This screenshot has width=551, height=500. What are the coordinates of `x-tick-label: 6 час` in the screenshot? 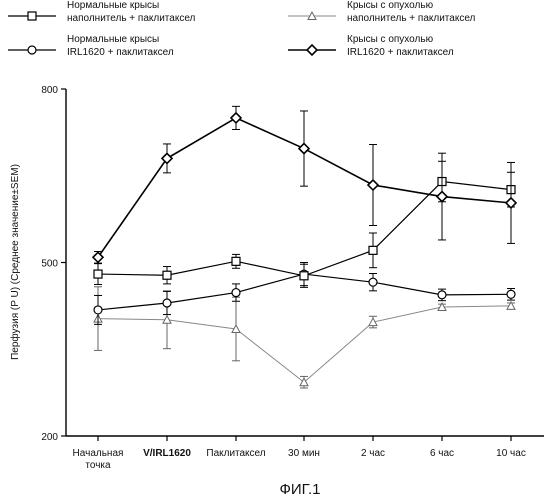 It's located at (442, 453).